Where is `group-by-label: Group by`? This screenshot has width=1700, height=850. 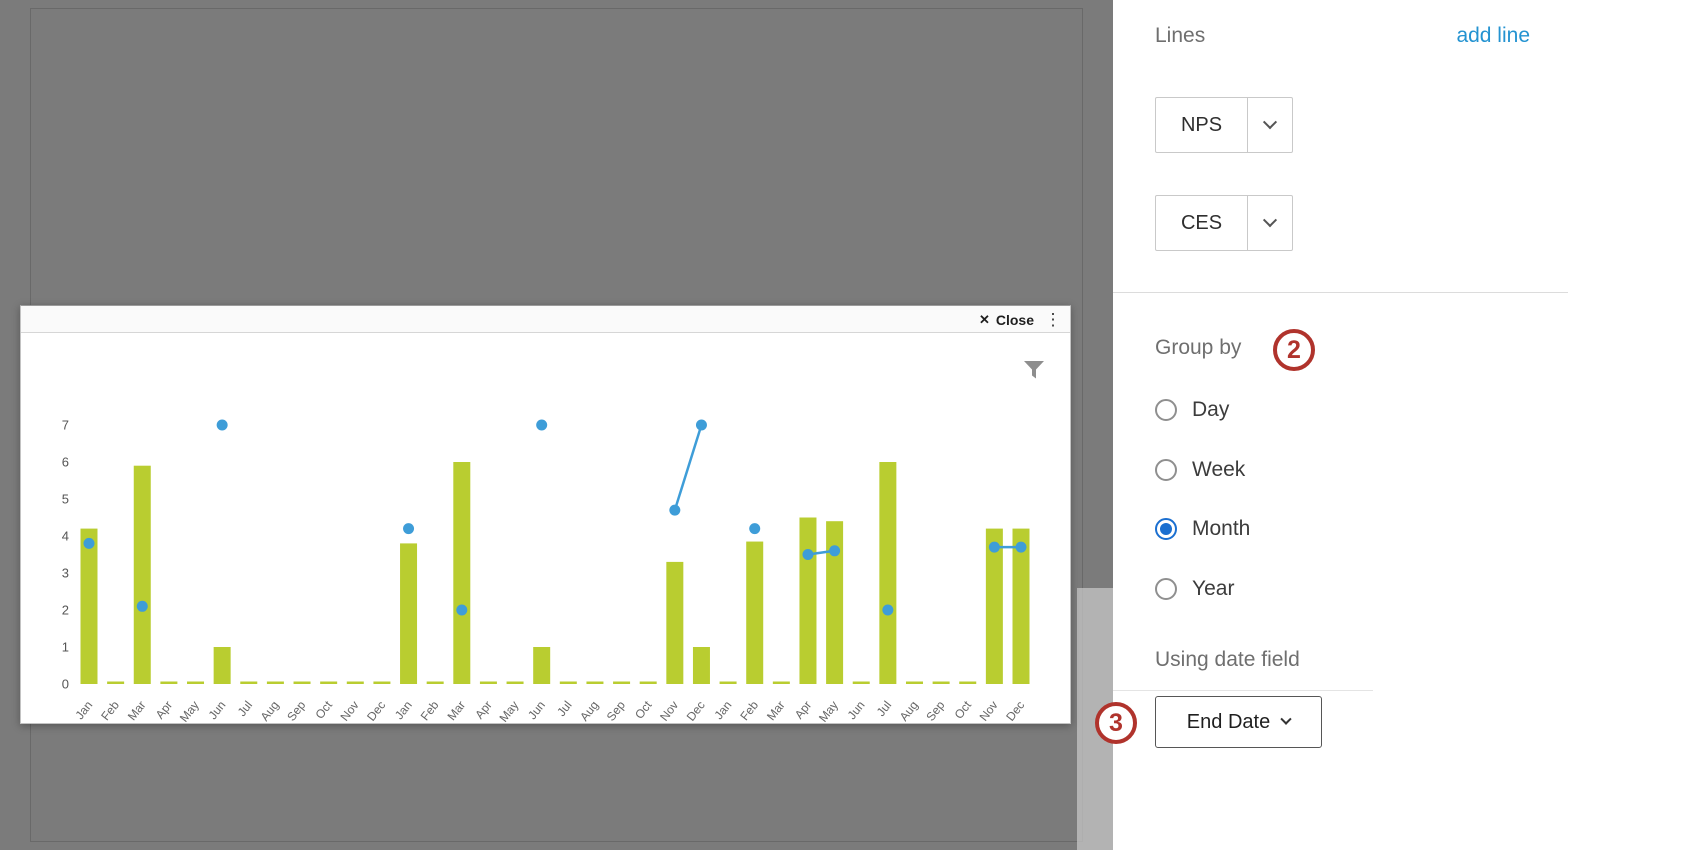 group-by-label: Group by is located at coordinates (1198, 347).